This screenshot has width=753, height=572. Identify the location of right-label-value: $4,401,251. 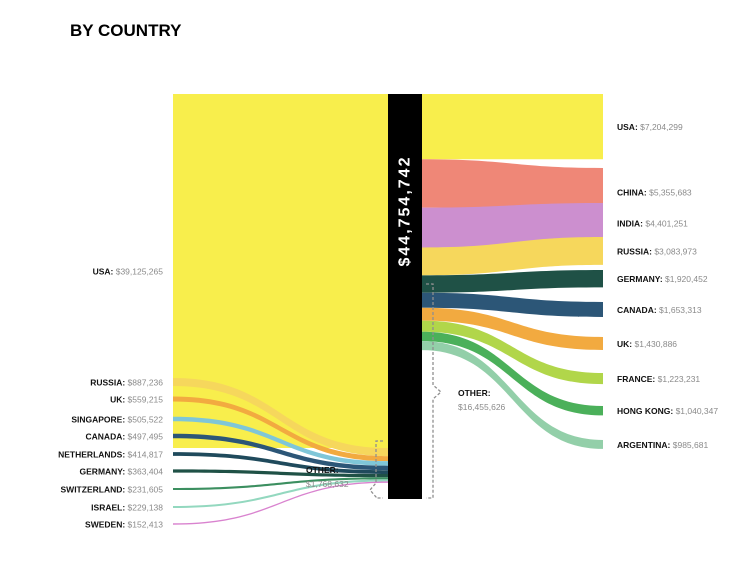
(666, 223).